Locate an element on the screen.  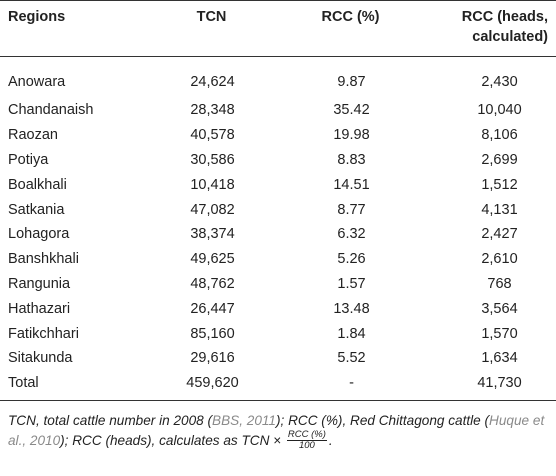
table-row: Boalkhali 10,418 14.51 1,512 is located at coordinates (278, 184).